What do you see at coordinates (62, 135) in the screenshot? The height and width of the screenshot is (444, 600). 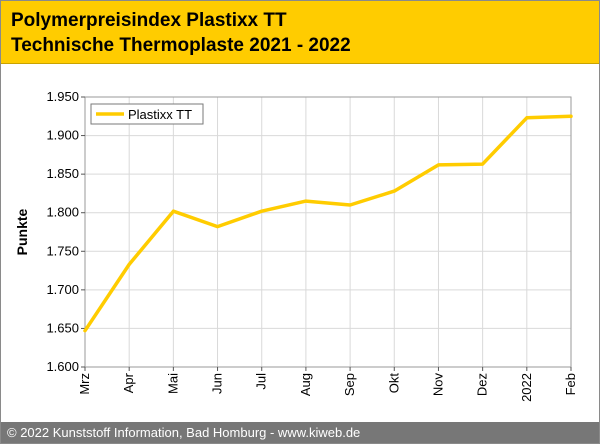 I see `y-tick-label: 1.900` at bounding box center [62, 135].